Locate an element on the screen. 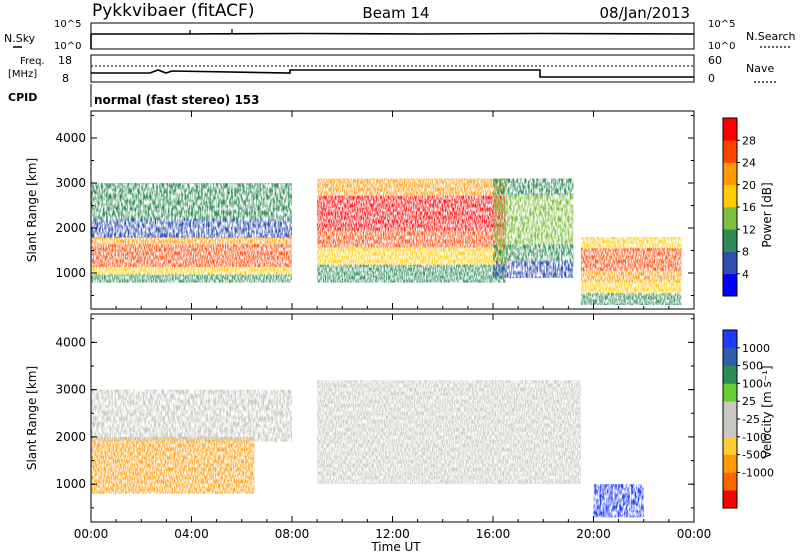 The height and width of the screenshot is (554, 800). power-colorbar-tick-label: 4 is located at coordinates (745, 274).